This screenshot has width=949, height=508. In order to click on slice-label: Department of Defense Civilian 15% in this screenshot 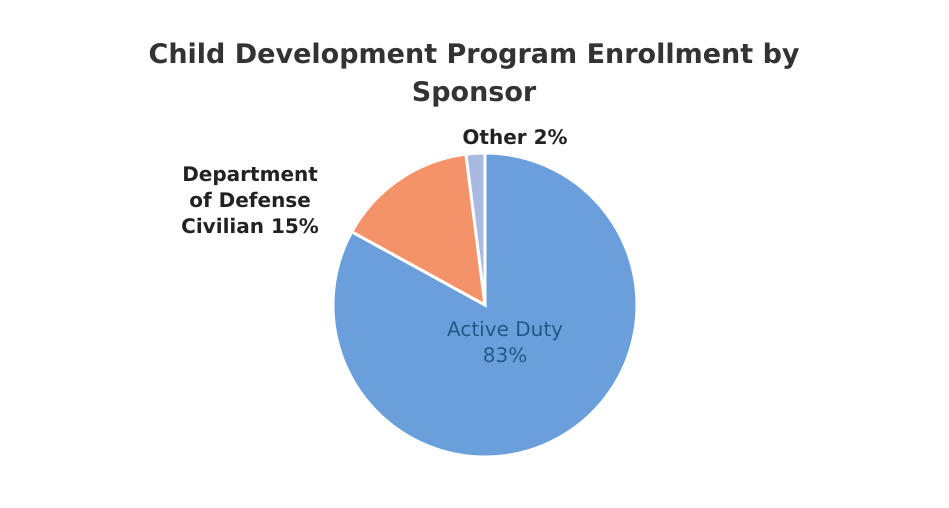, I will do `click(250, 200)`.